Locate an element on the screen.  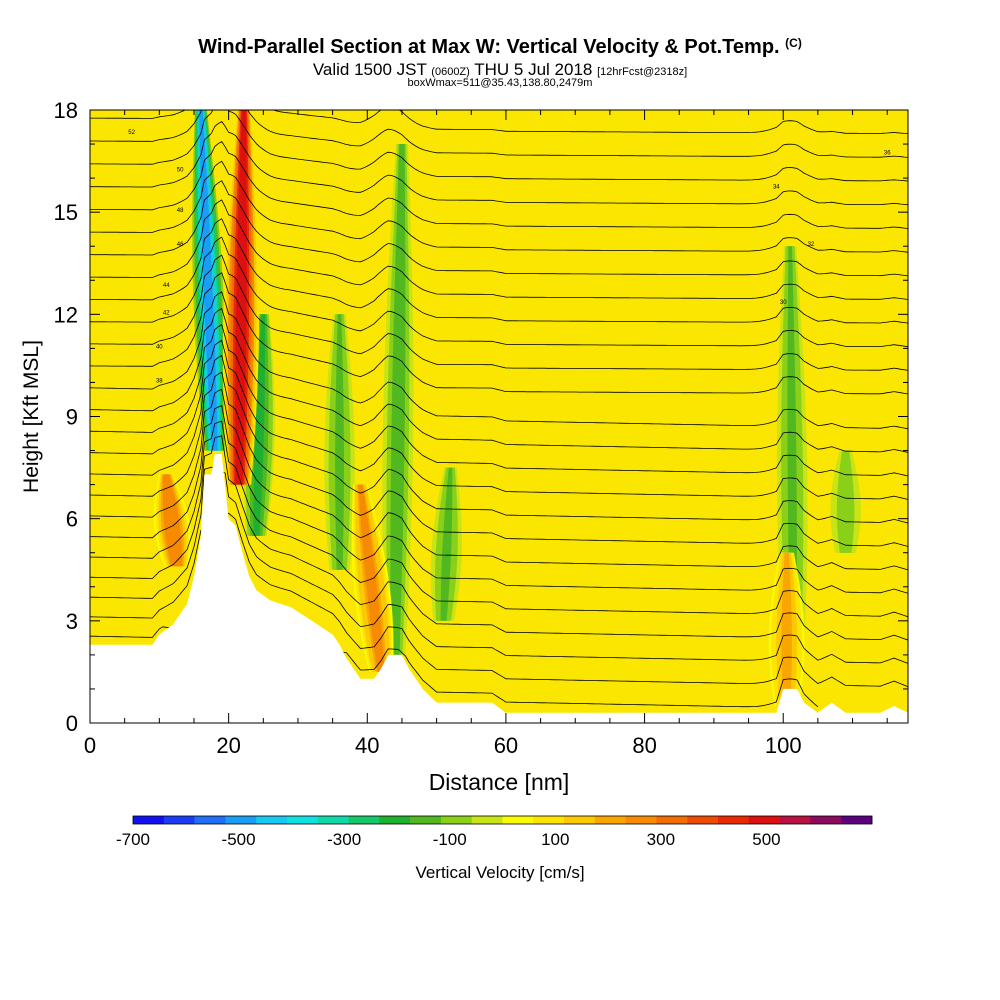
y-tick-label: 3 is located at coordinates (72, 621).